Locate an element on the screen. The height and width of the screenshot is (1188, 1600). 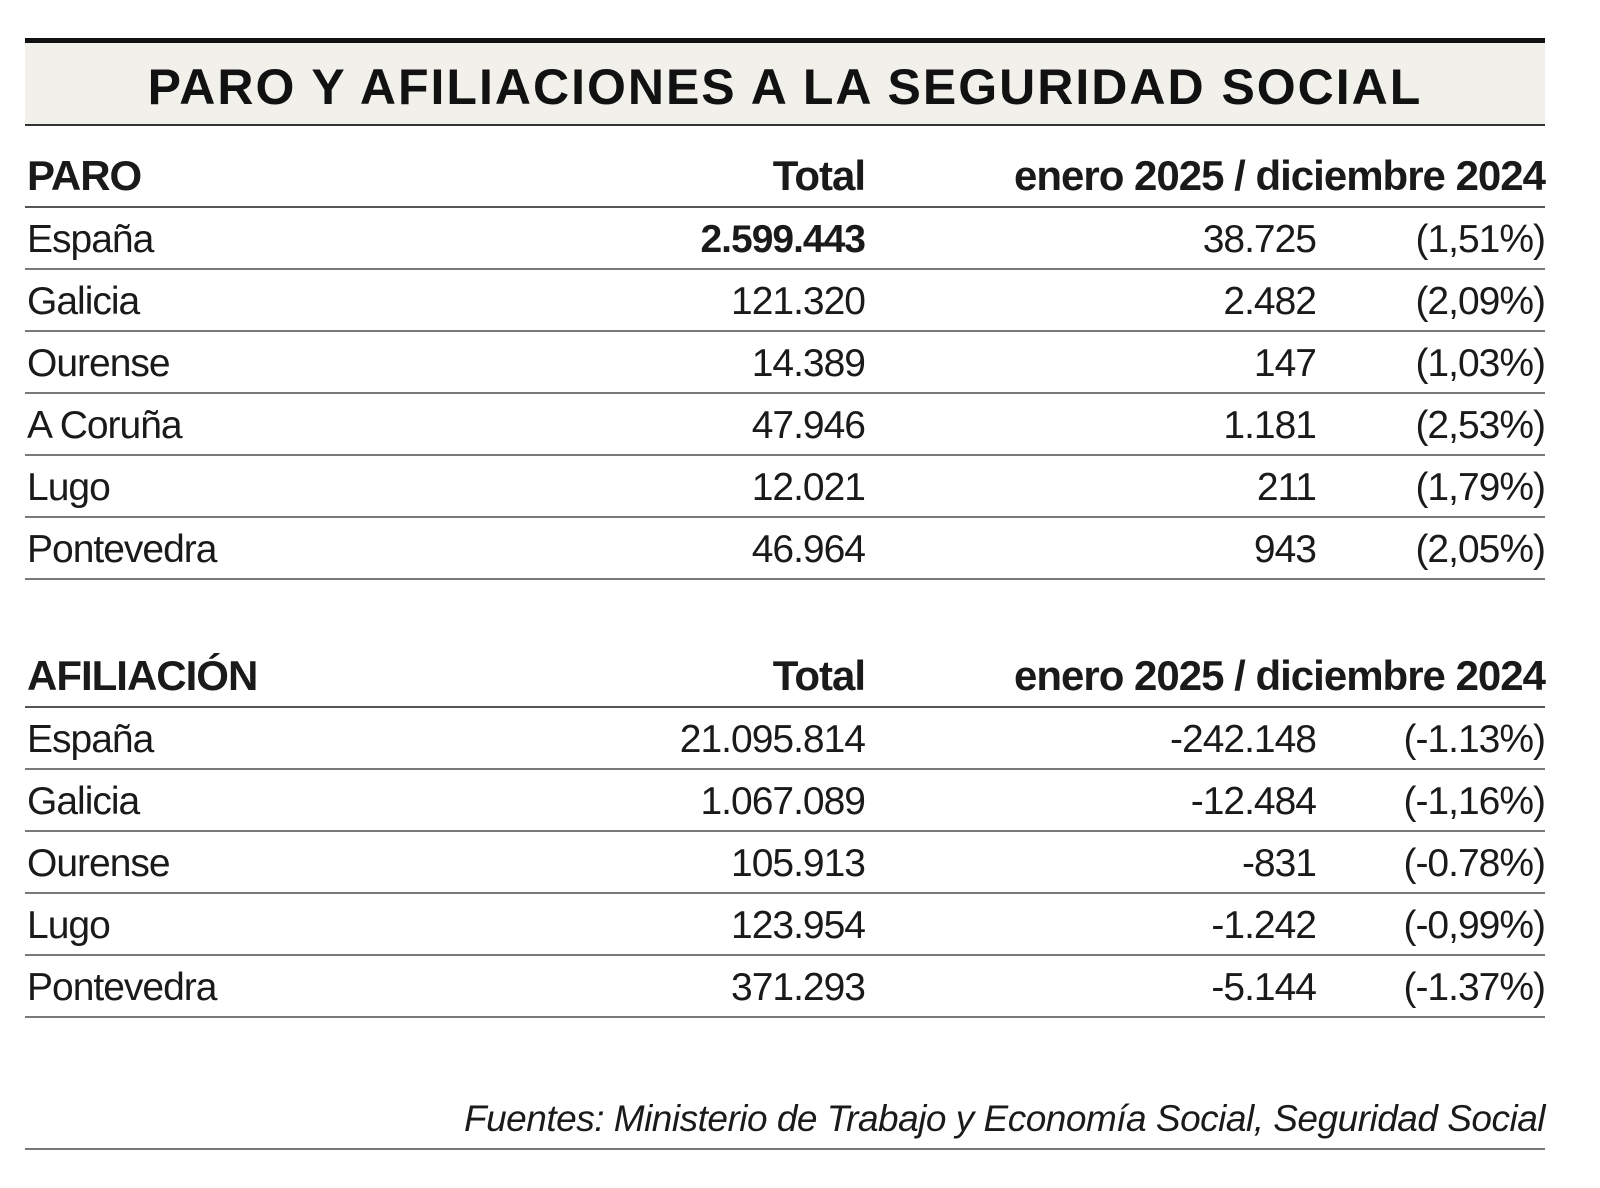
table-row: Lugo 123.954 -1.242 (-0,99%) is located at coordinates (785, 925).